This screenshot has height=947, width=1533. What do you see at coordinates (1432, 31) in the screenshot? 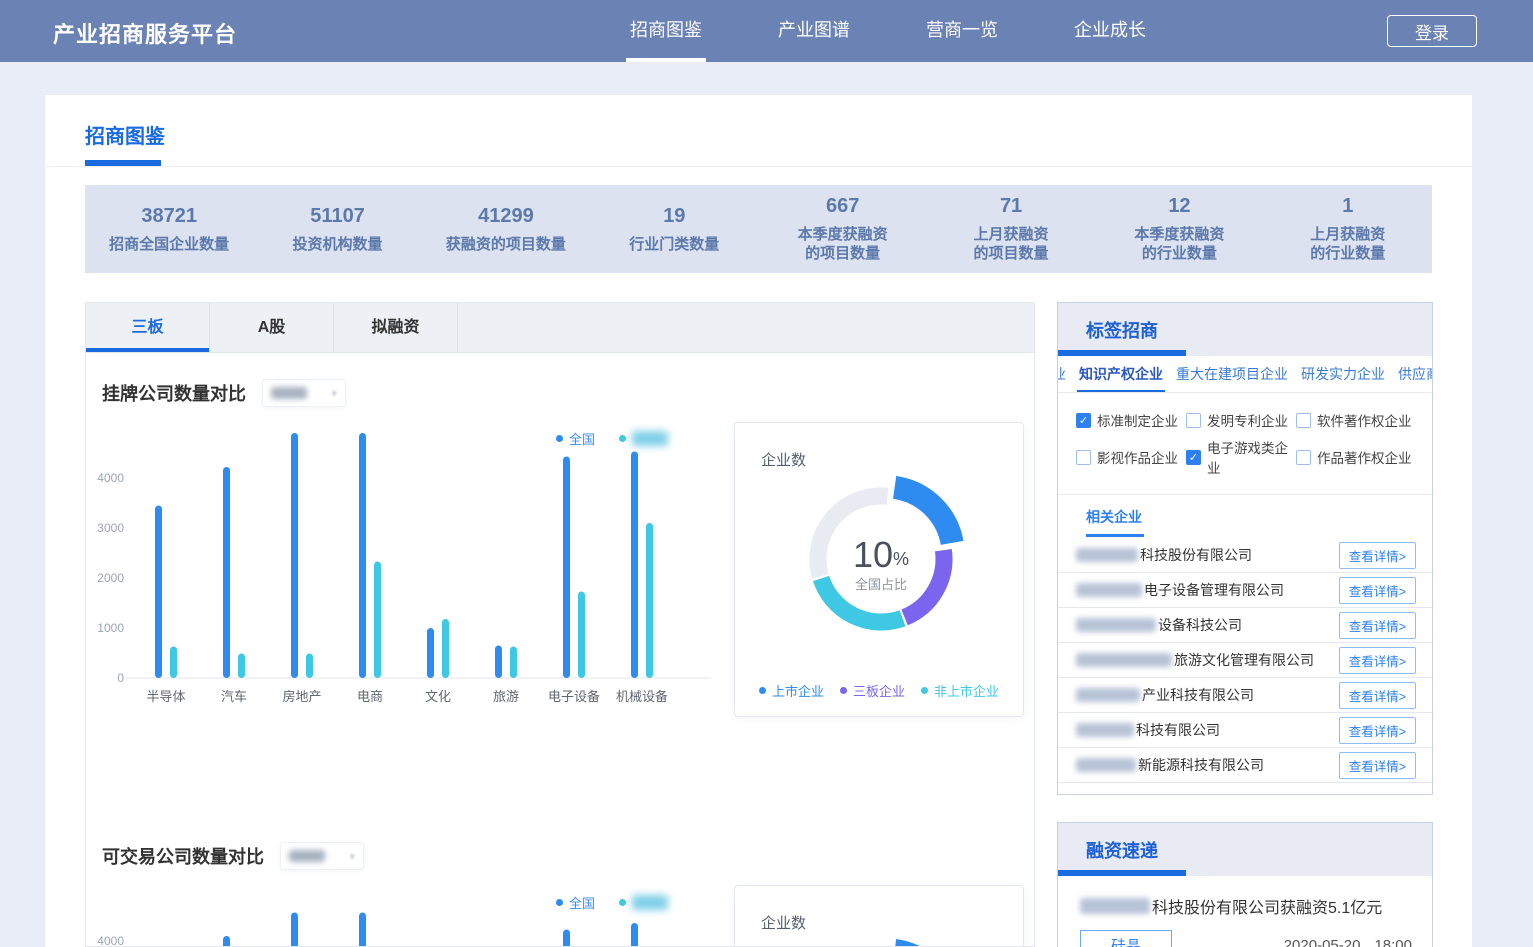
I see `login-button: 登录` at bounding box center [1432, 31].